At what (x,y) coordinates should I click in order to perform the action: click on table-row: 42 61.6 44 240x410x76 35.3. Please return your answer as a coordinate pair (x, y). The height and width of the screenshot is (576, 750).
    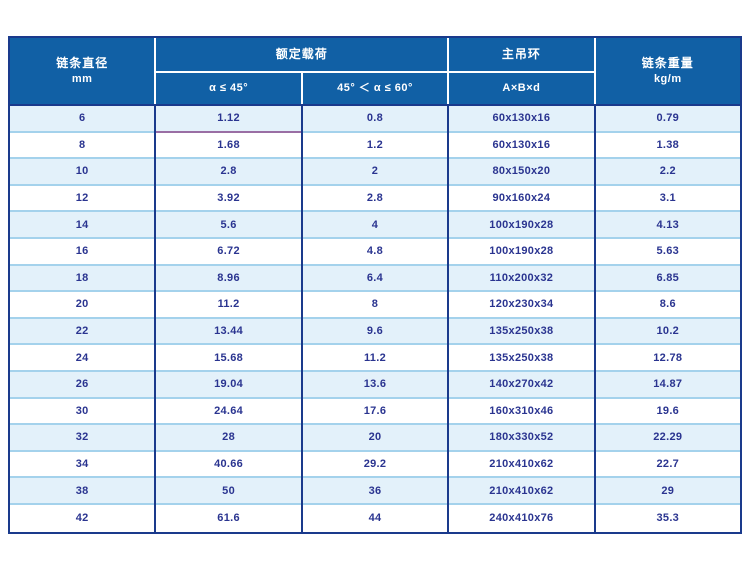
    Looking at the image, I should click on (375, 518).